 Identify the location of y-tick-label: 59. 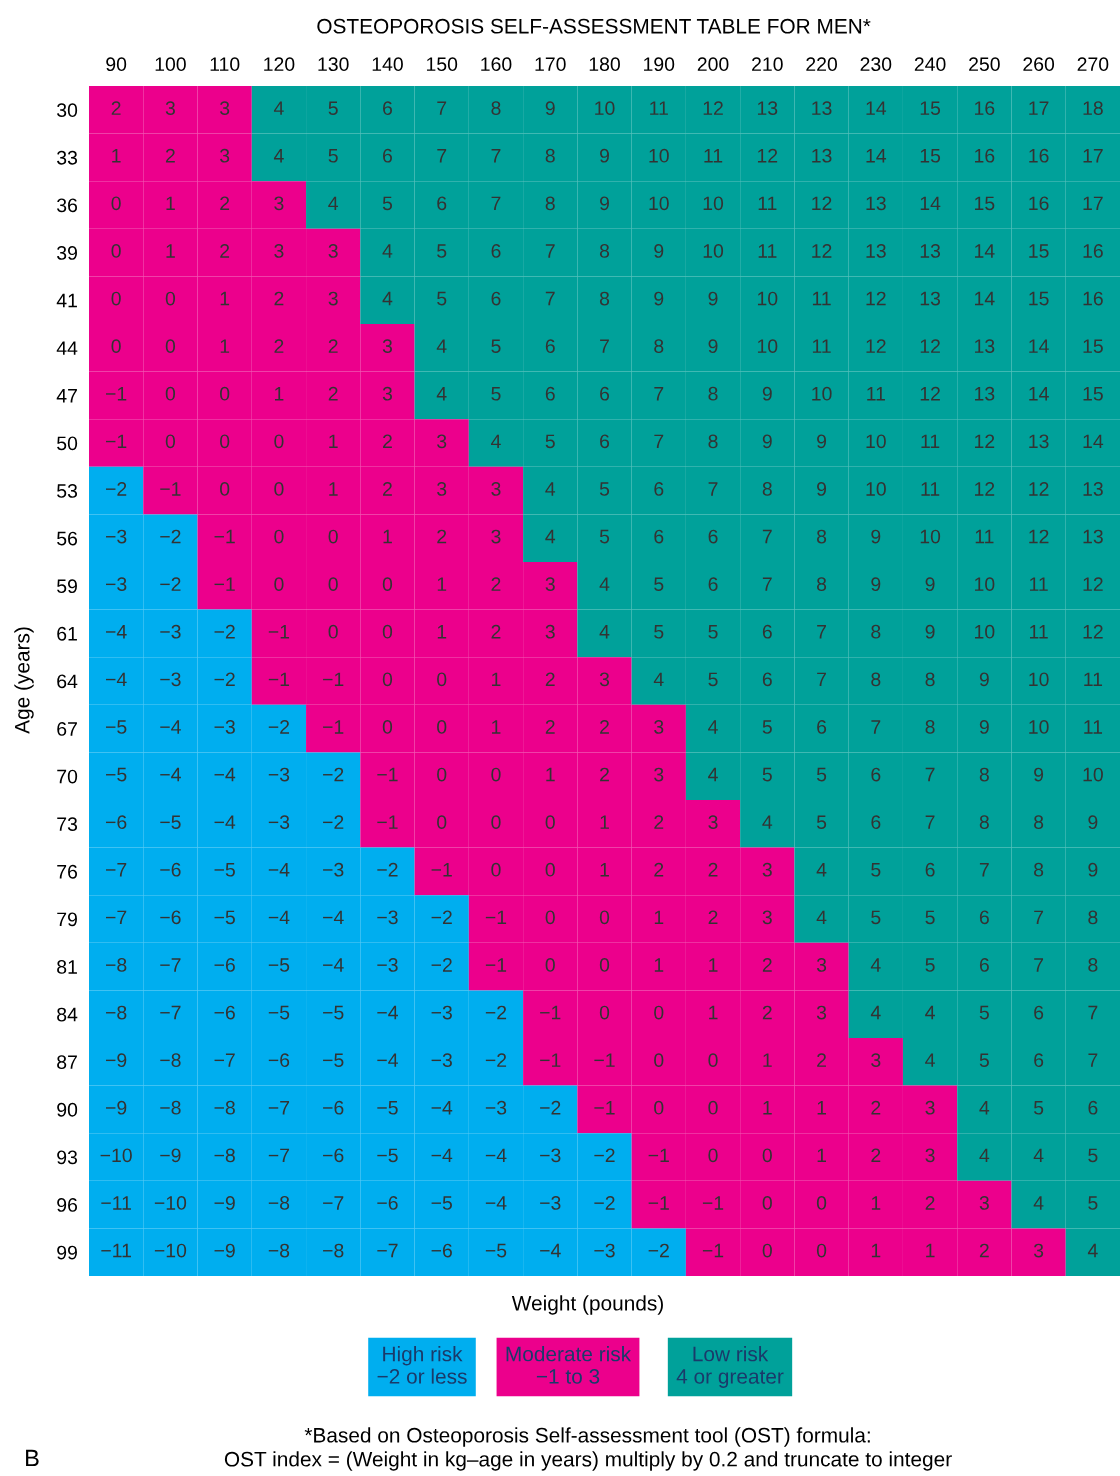
(67, 586).